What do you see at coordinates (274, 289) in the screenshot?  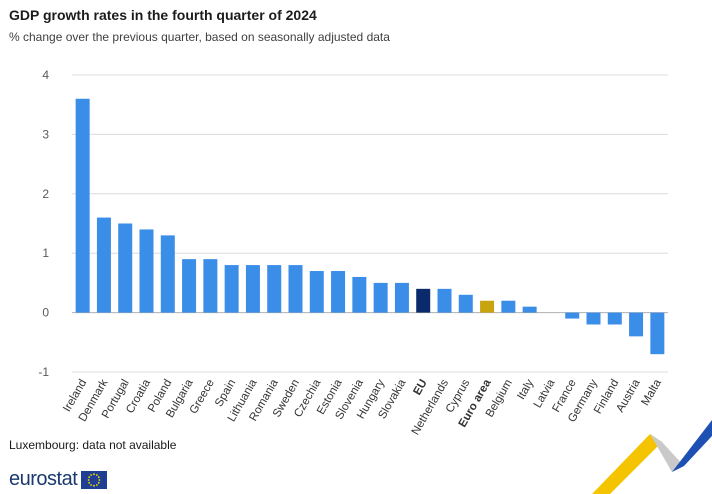 I see `bar-romania` at bounding box center [274, 289].